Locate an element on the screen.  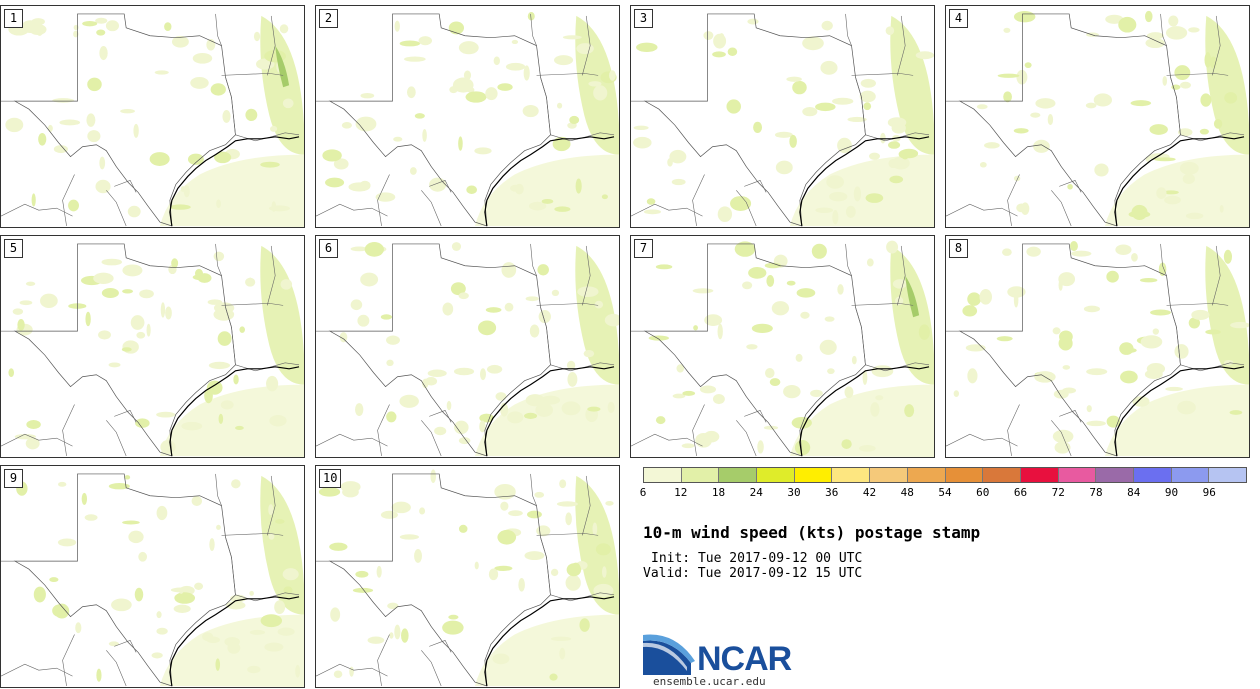
panel-number: 7 is located at coordinates (643, 248).